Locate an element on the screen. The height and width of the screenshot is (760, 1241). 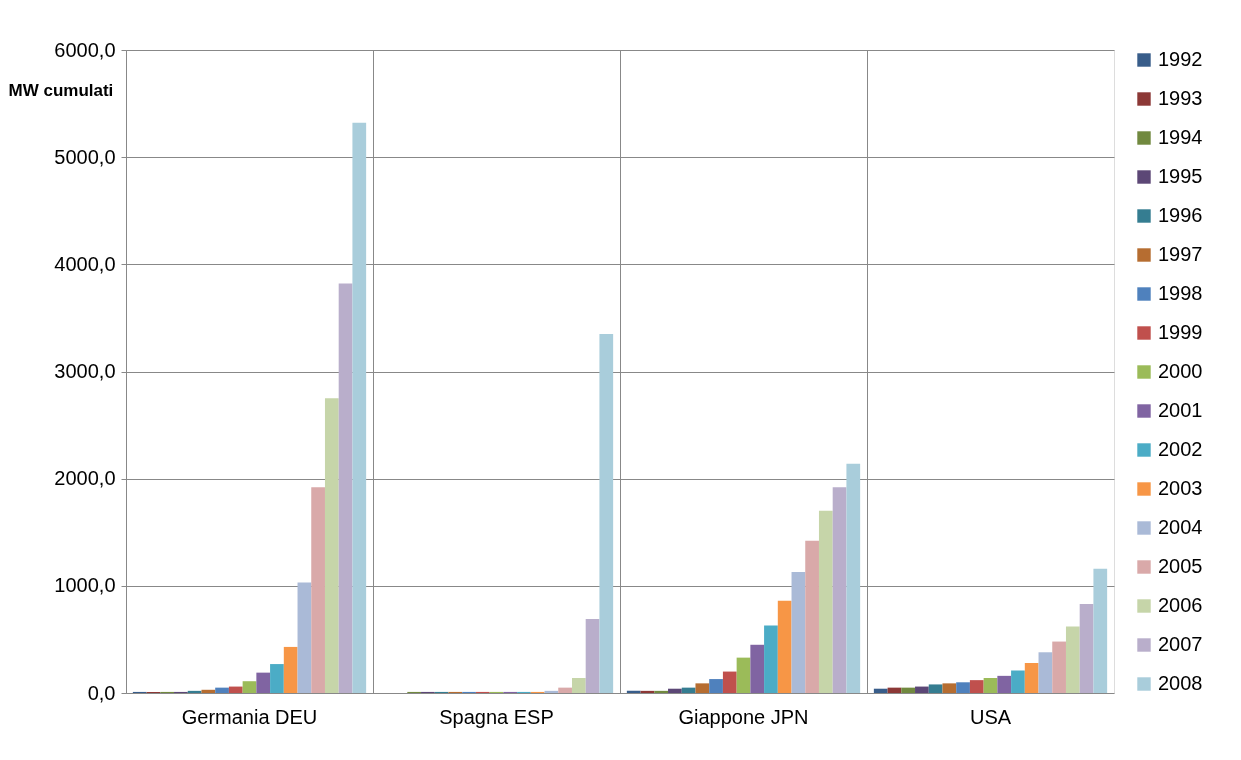
legend-label: 1992 is located at coordinates (1180, 59).